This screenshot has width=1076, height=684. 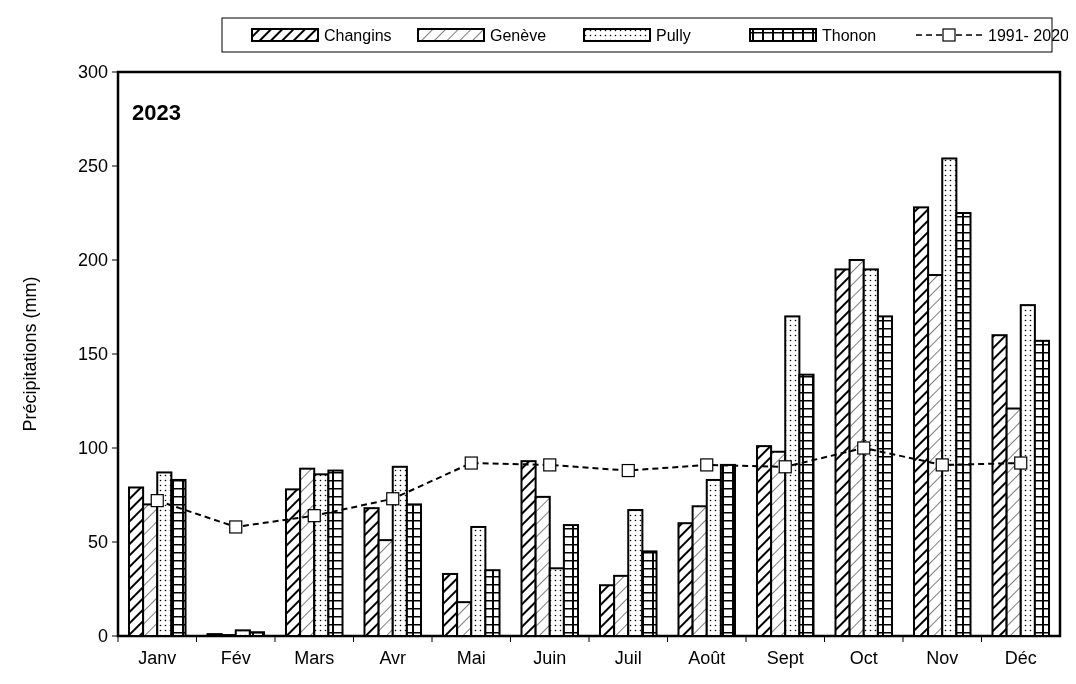 I want to click on x-tick-label: Oct, so click(x=863, y=658).